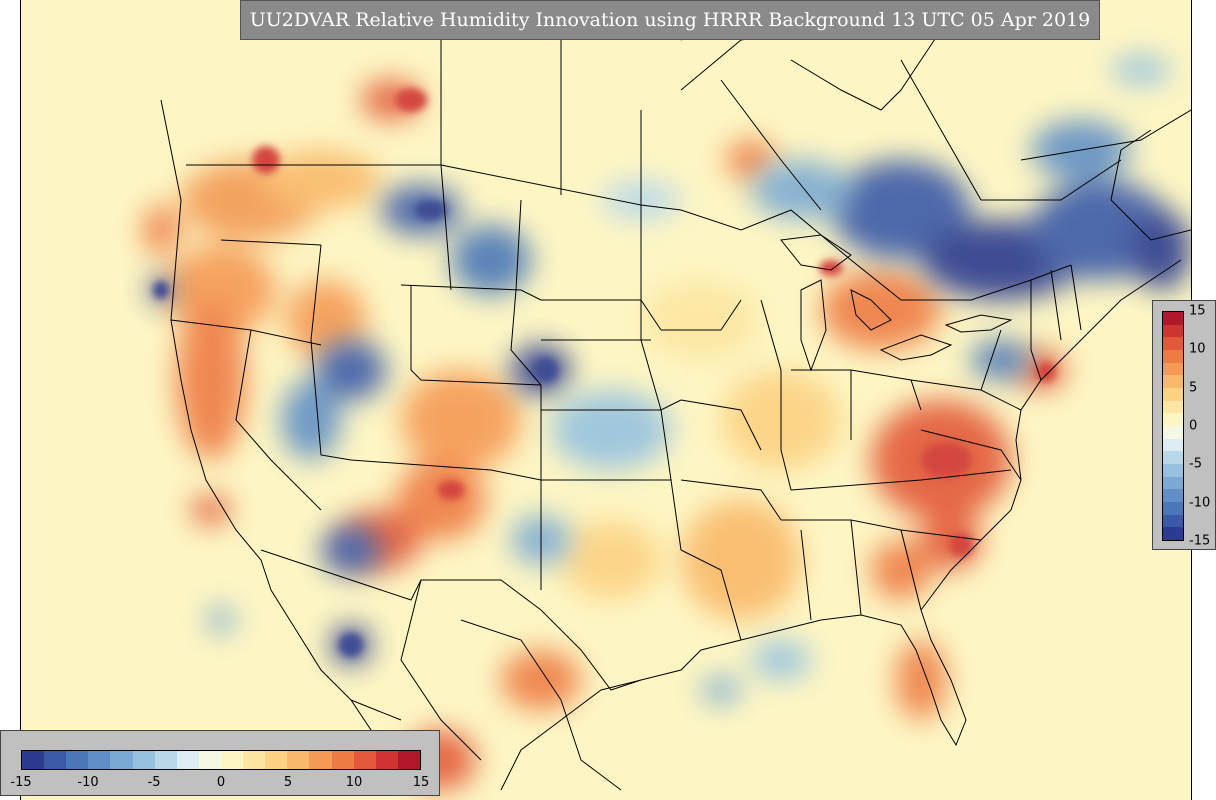 This screenshot has width=1216, height=800. What do you see at coordinates (288, 782) in the screenshot?
I see `colorbar-h-tick: 5` at bounding box center [288, 782].